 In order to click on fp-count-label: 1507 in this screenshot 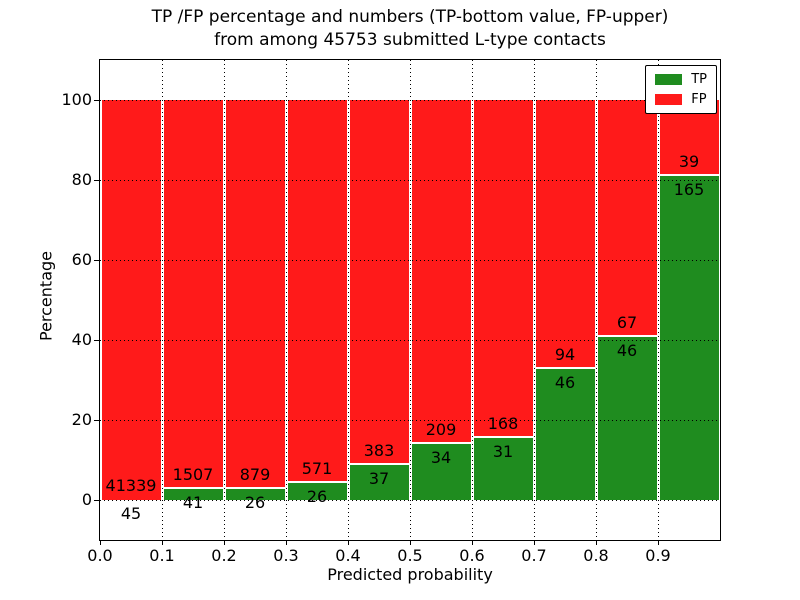, I will do `click(193, 474)`.